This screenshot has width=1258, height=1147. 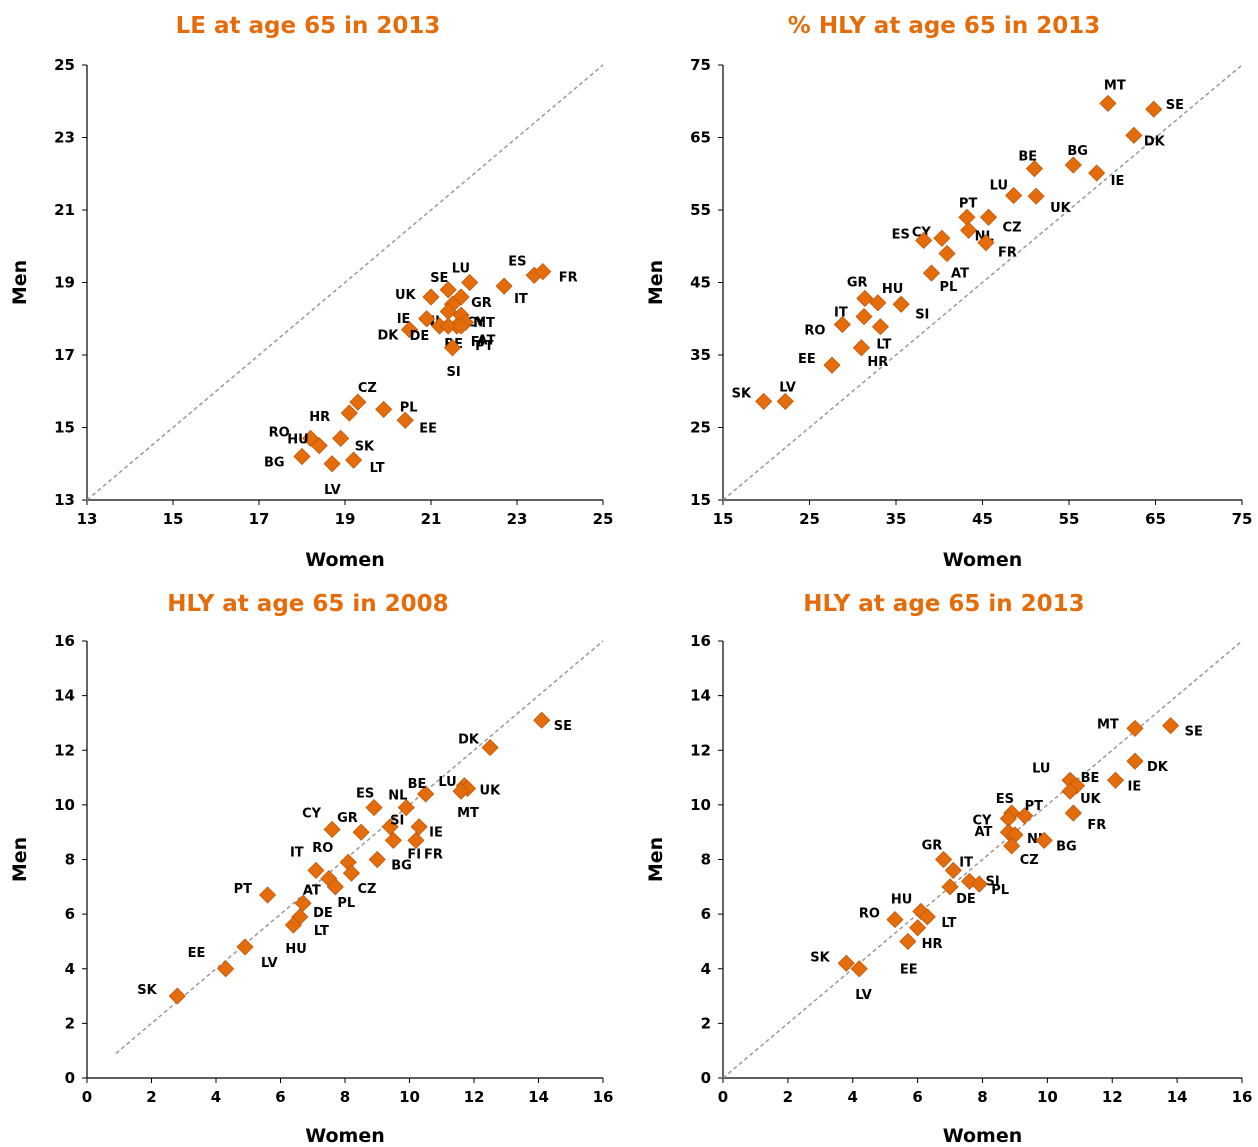 I want to click on data-point-se, so click(x=1171, y=726).